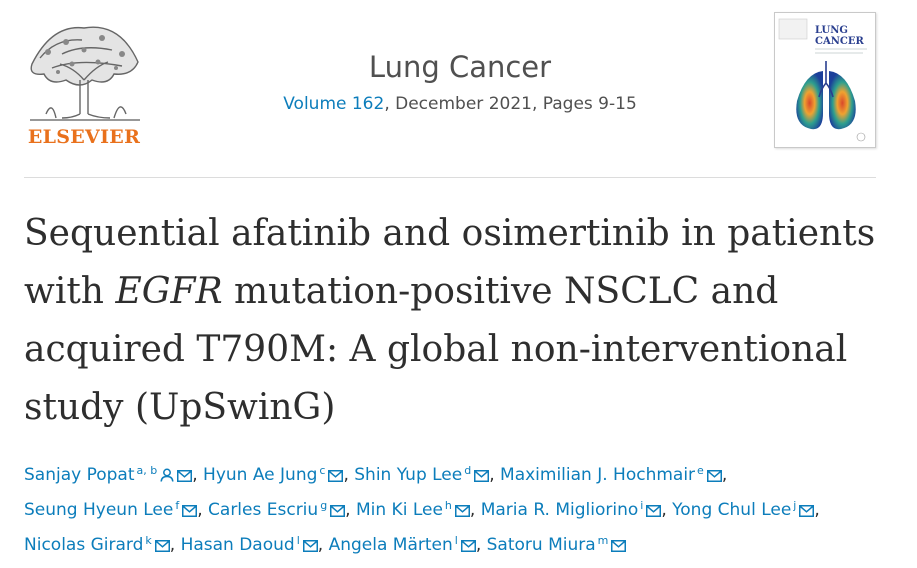 This screenshot has width=917, height=568. Describe the element at coordinates (559, 510) in the screenshot. I see `author-name-link: Maria R. Migliorino` at that location.